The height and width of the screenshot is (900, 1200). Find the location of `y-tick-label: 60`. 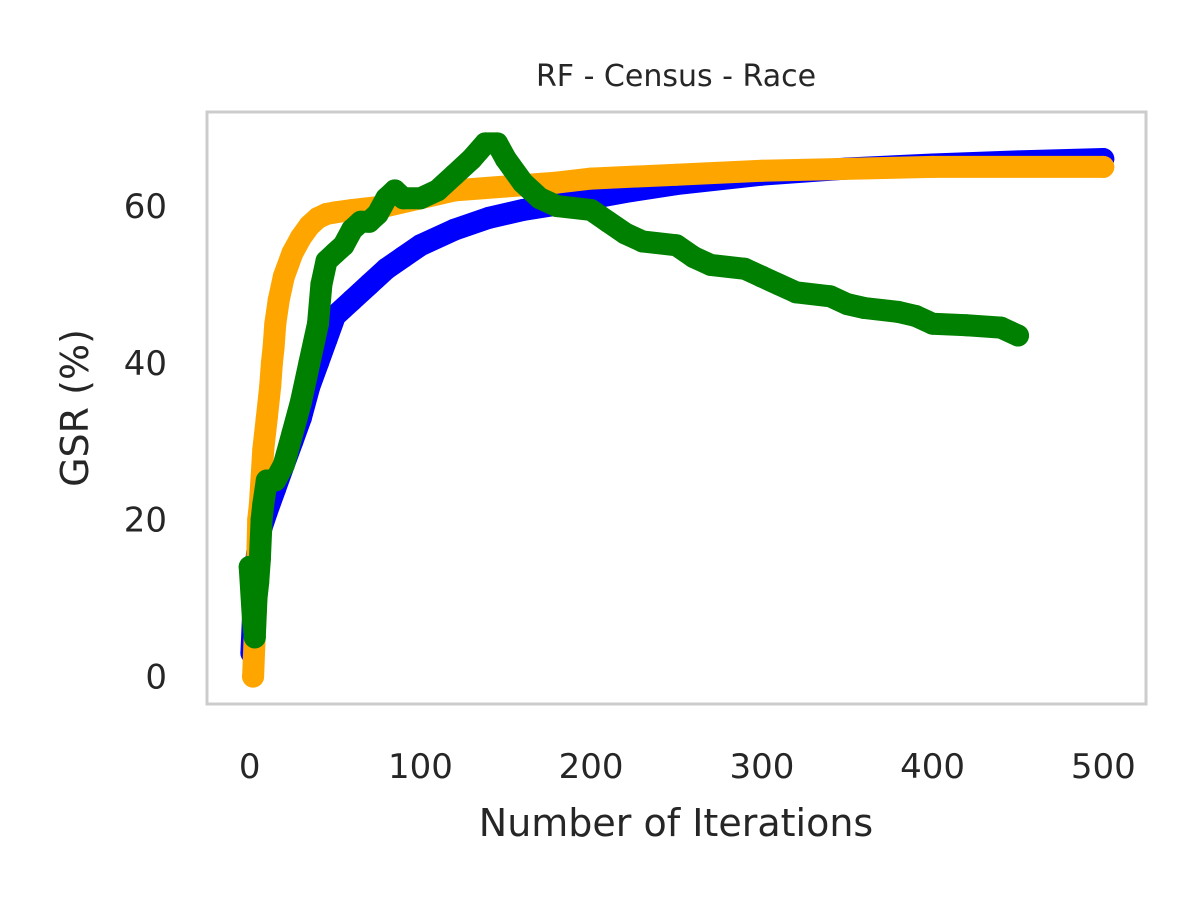

y-tick-label: 60 is located at coordinates (145, 207).